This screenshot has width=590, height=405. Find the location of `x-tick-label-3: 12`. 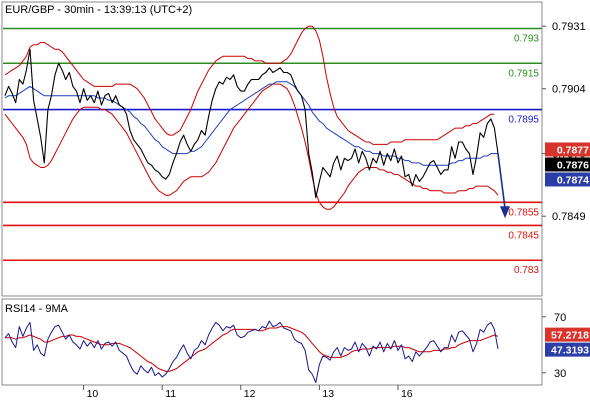

x-tick-label-3: 12 is located at coordinates (250, 394).